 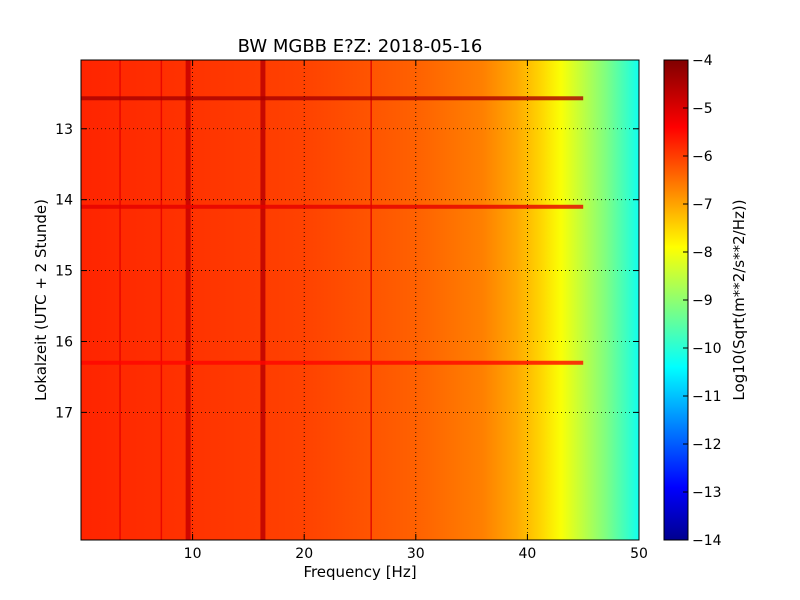 What do you see at coordinates (193, 554) in the screenshot?
I see `x-tick-label: 10` at bounding box center [193, 554].